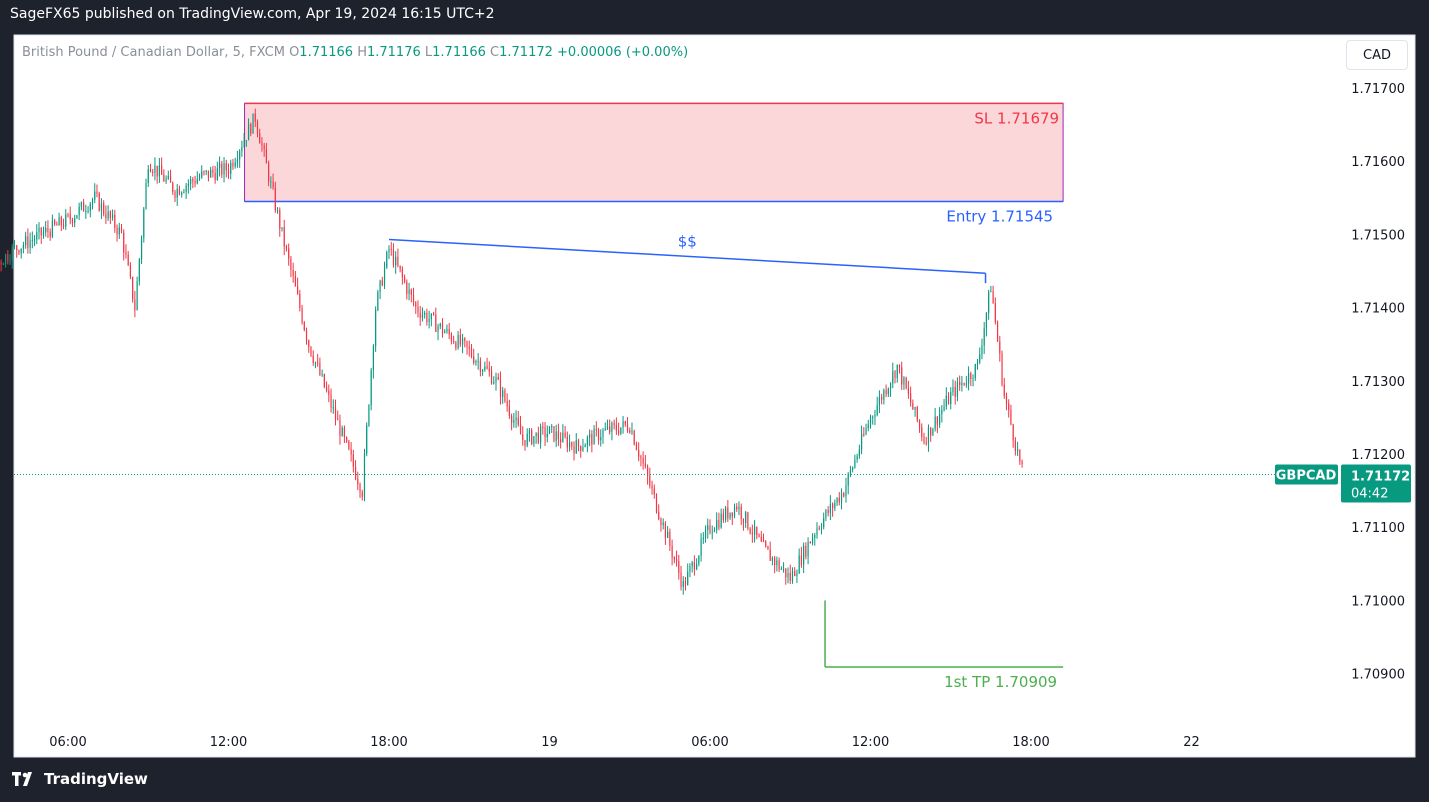  I want to click on footer-brand-text: TradingView, so click(96, 779).